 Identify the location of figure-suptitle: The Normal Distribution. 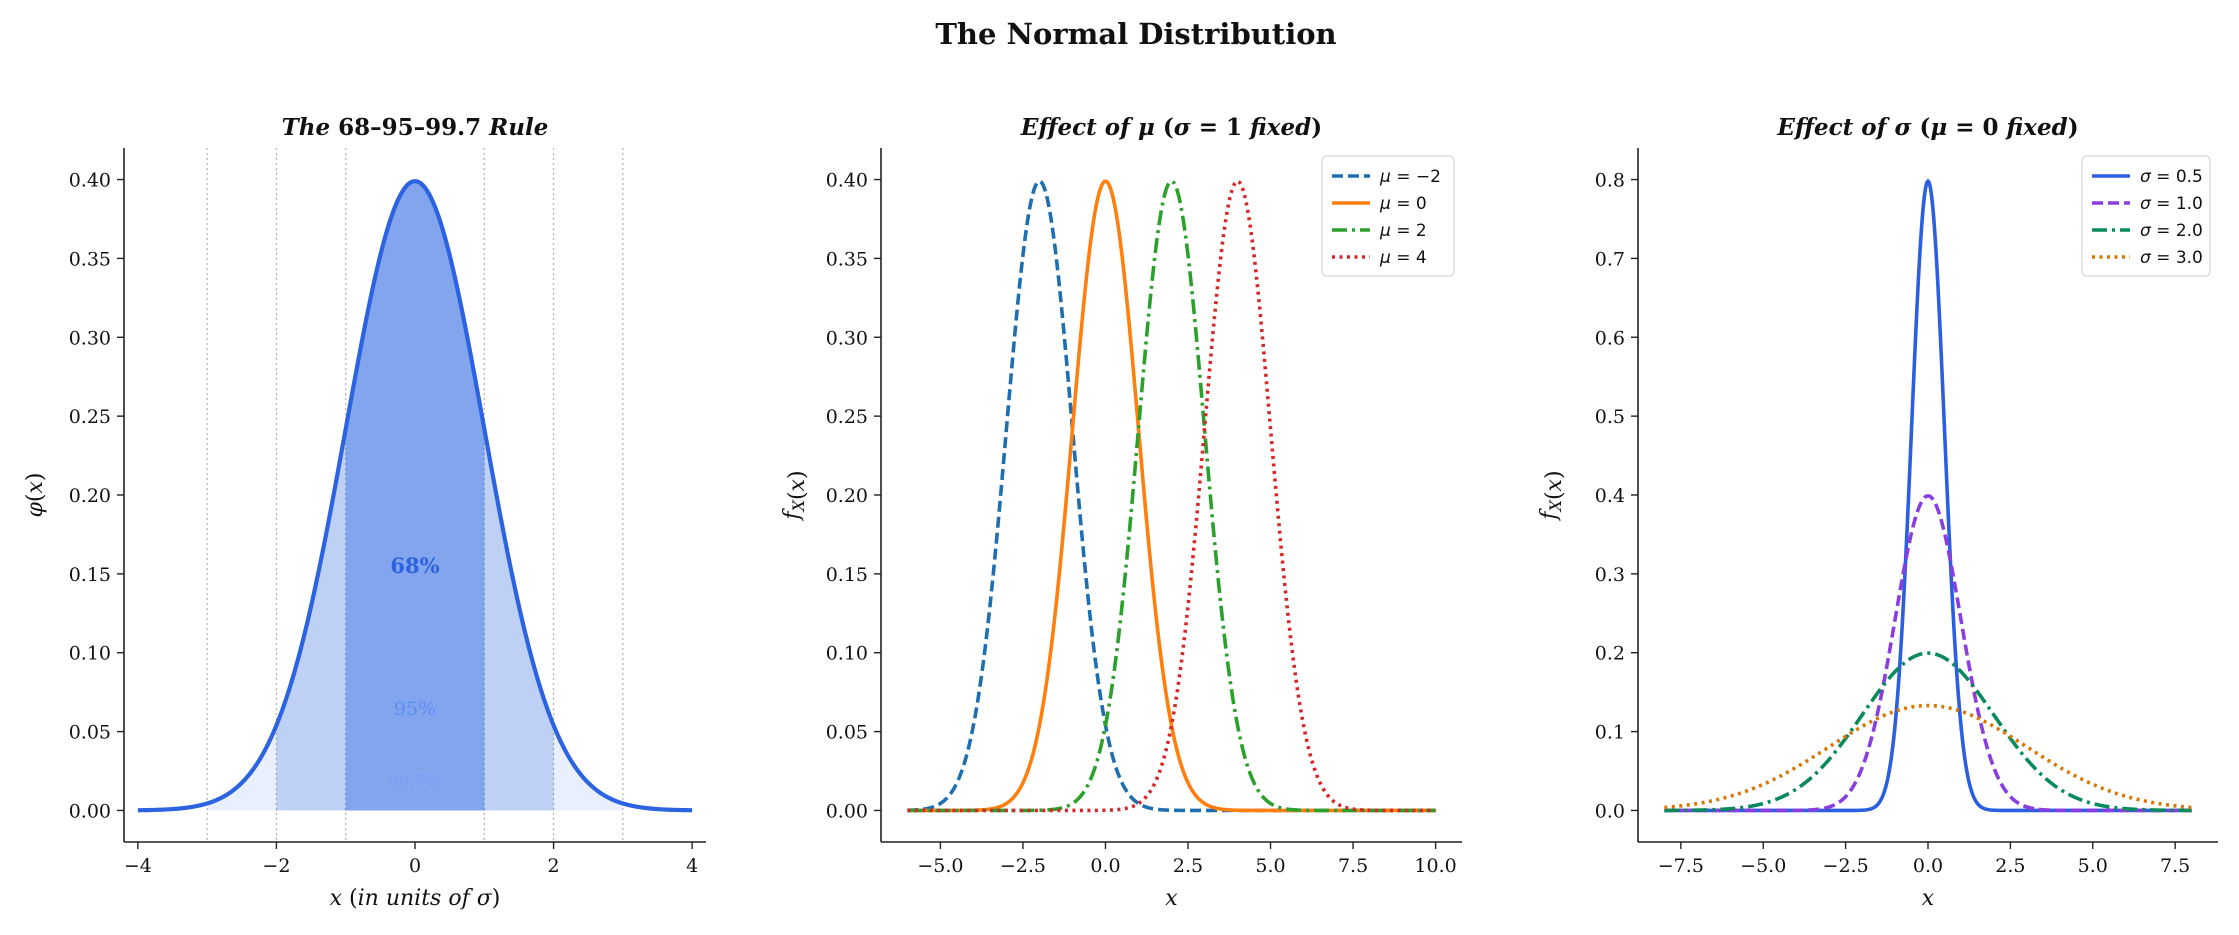
(1135, 34).